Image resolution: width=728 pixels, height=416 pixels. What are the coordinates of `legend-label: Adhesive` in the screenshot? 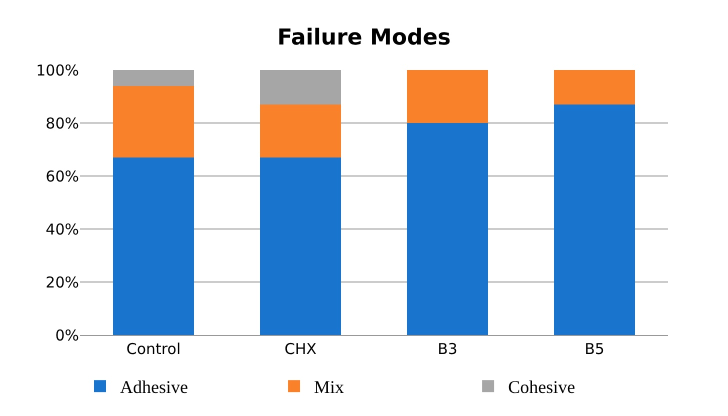 It's located at (154, 387).